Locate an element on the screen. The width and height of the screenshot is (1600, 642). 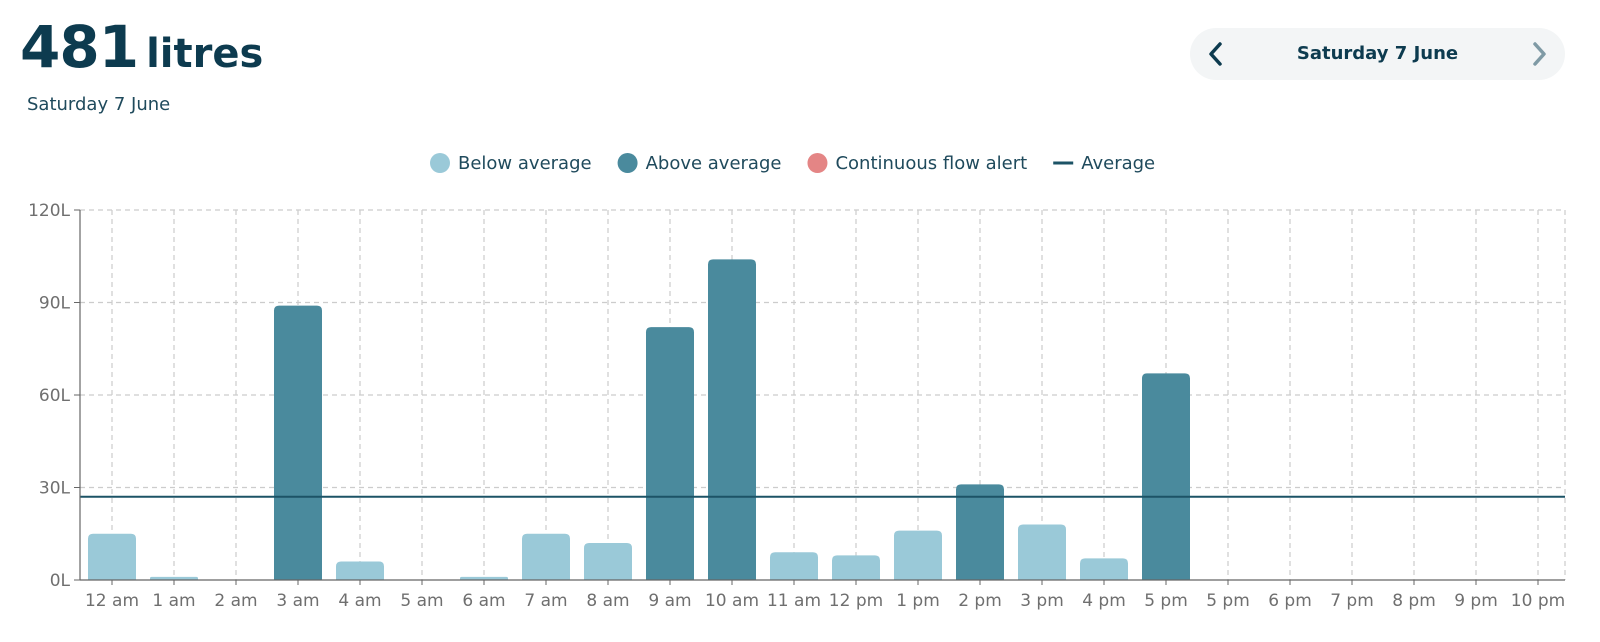
y-axis-ticks: 0L 30L 60L 90L 120L is located at coordinates (54, 396).